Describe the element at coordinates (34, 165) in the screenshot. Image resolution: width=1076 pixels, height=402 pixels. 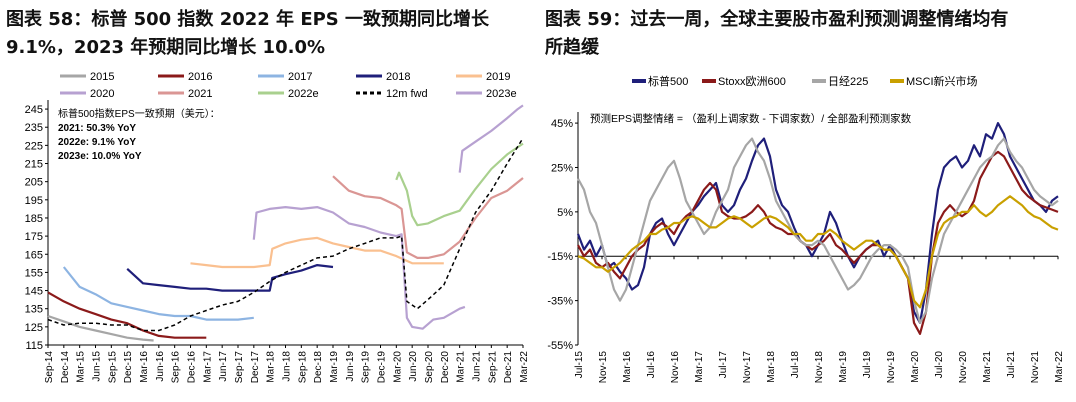
I see `y-tick-label-10: 215` at that location.